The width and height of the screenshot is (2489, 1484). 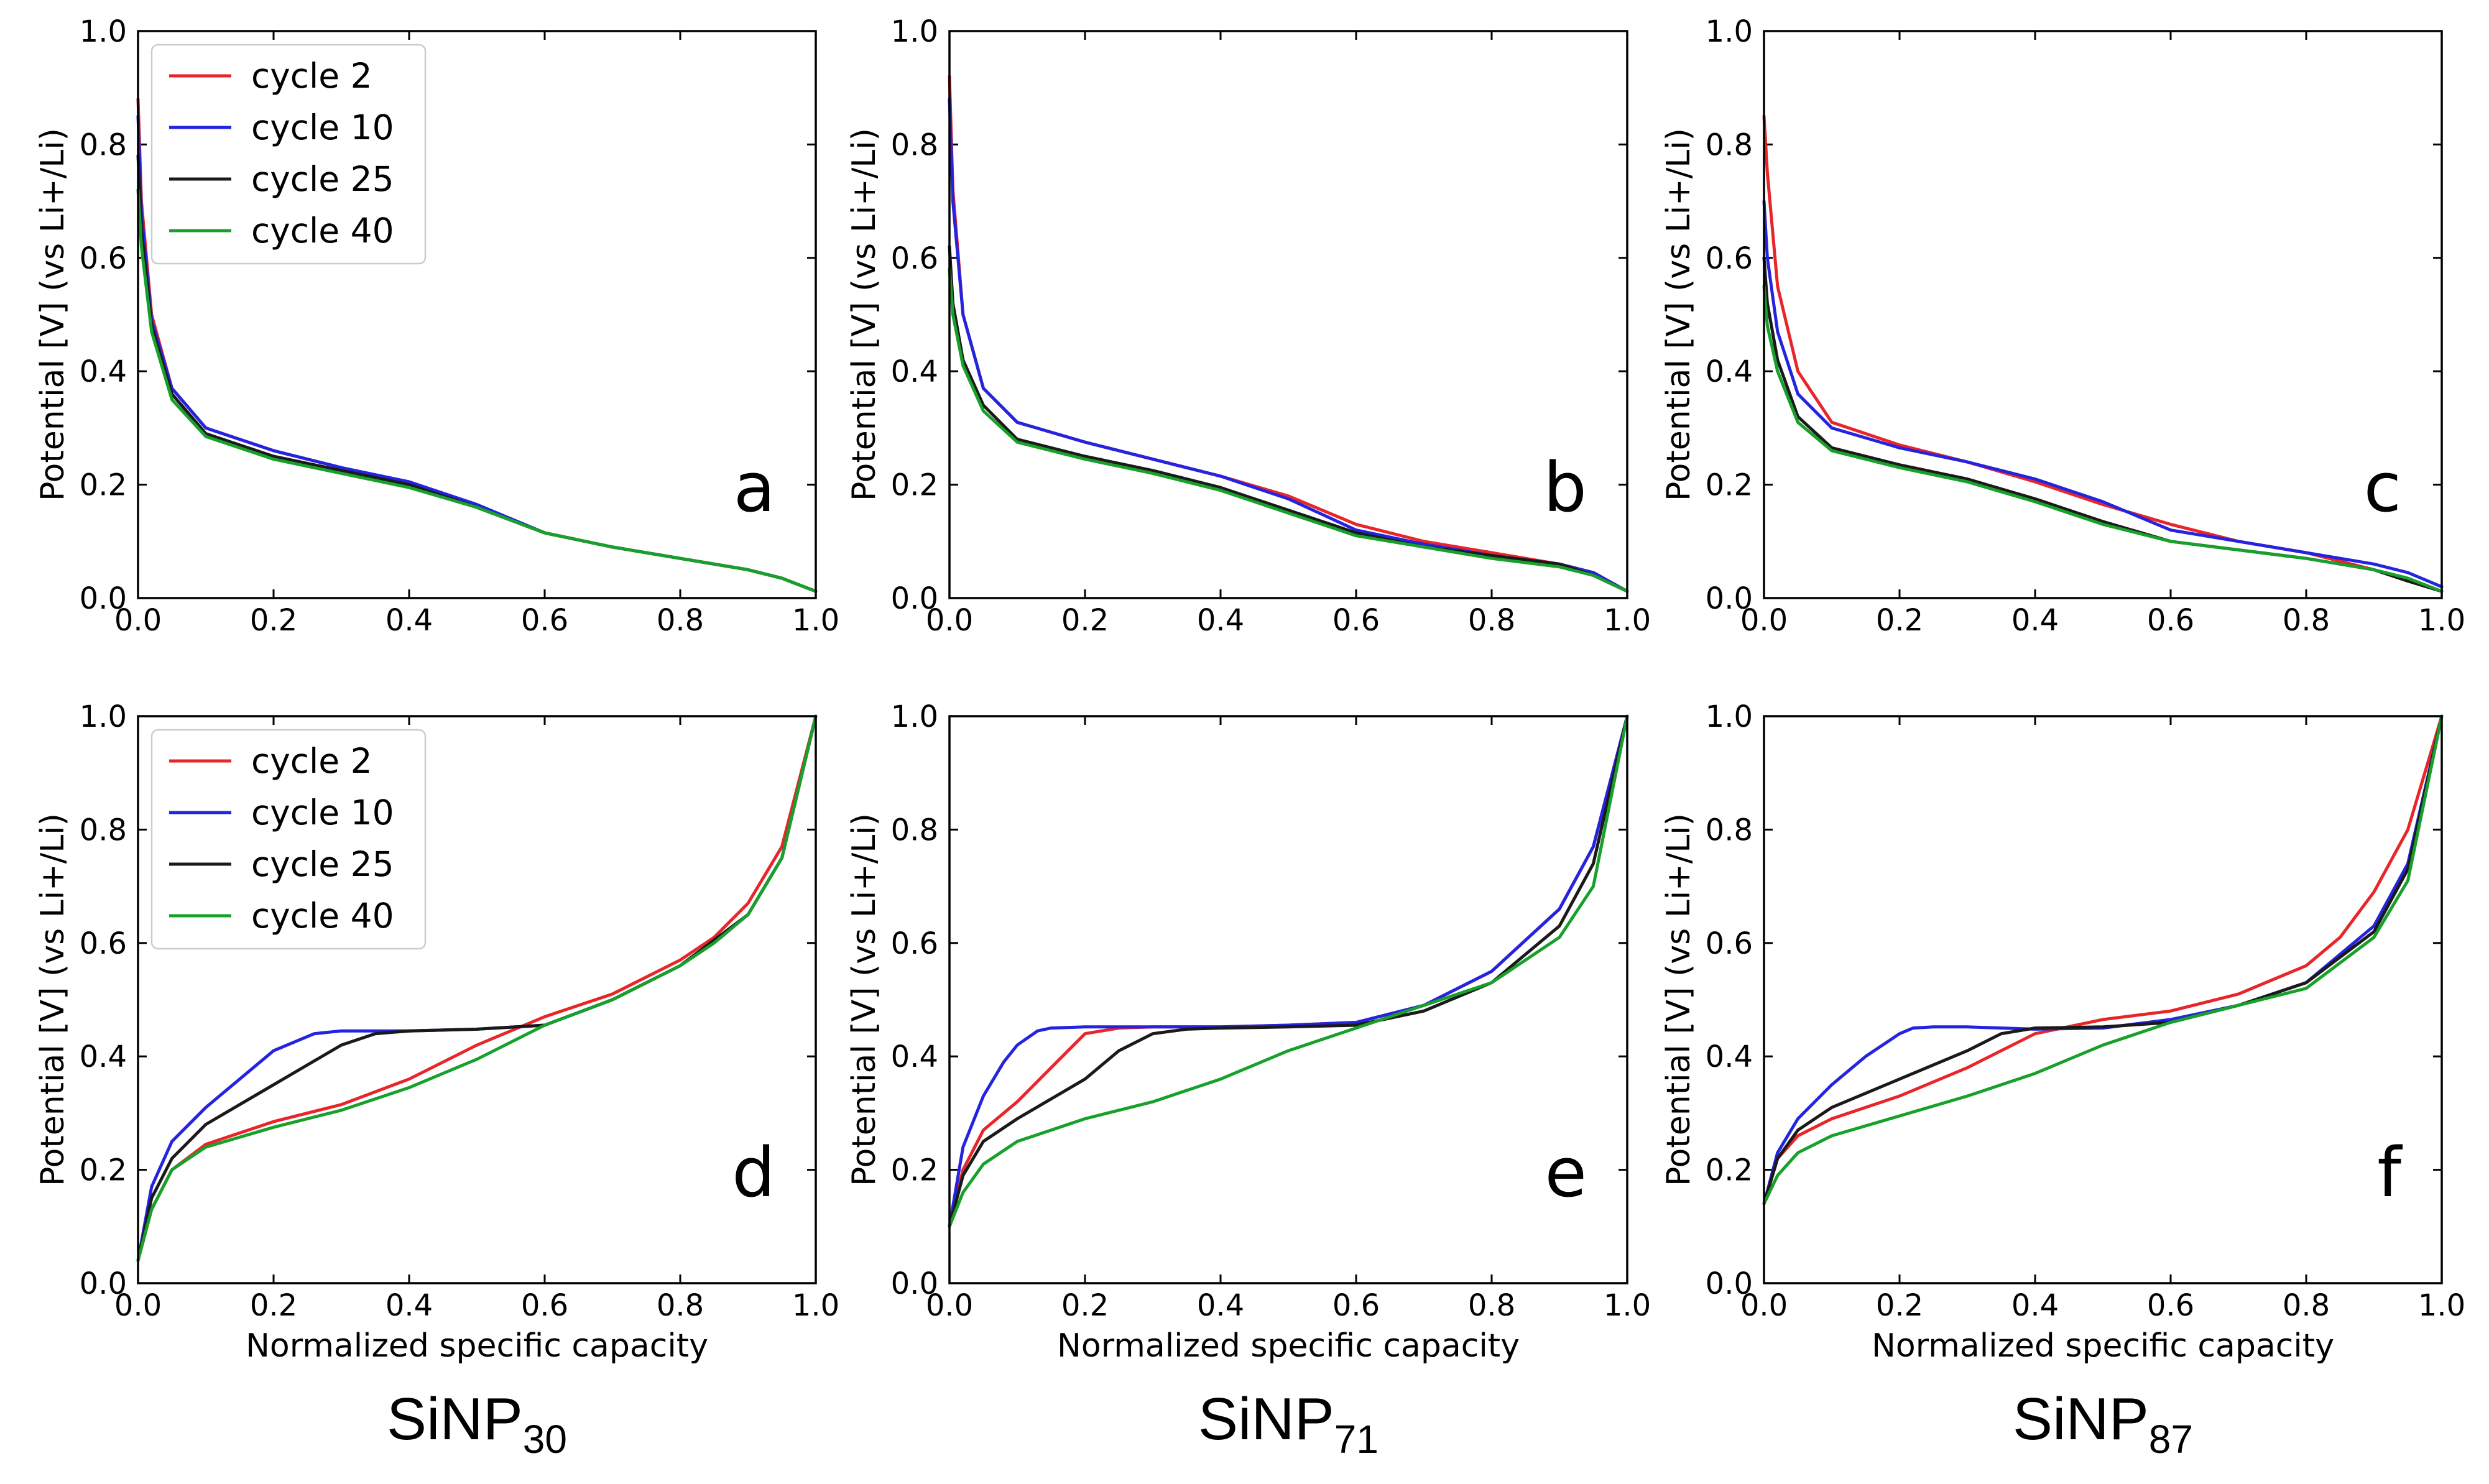 I want to click on panel-letter: d, so click(x=753, y=1172).